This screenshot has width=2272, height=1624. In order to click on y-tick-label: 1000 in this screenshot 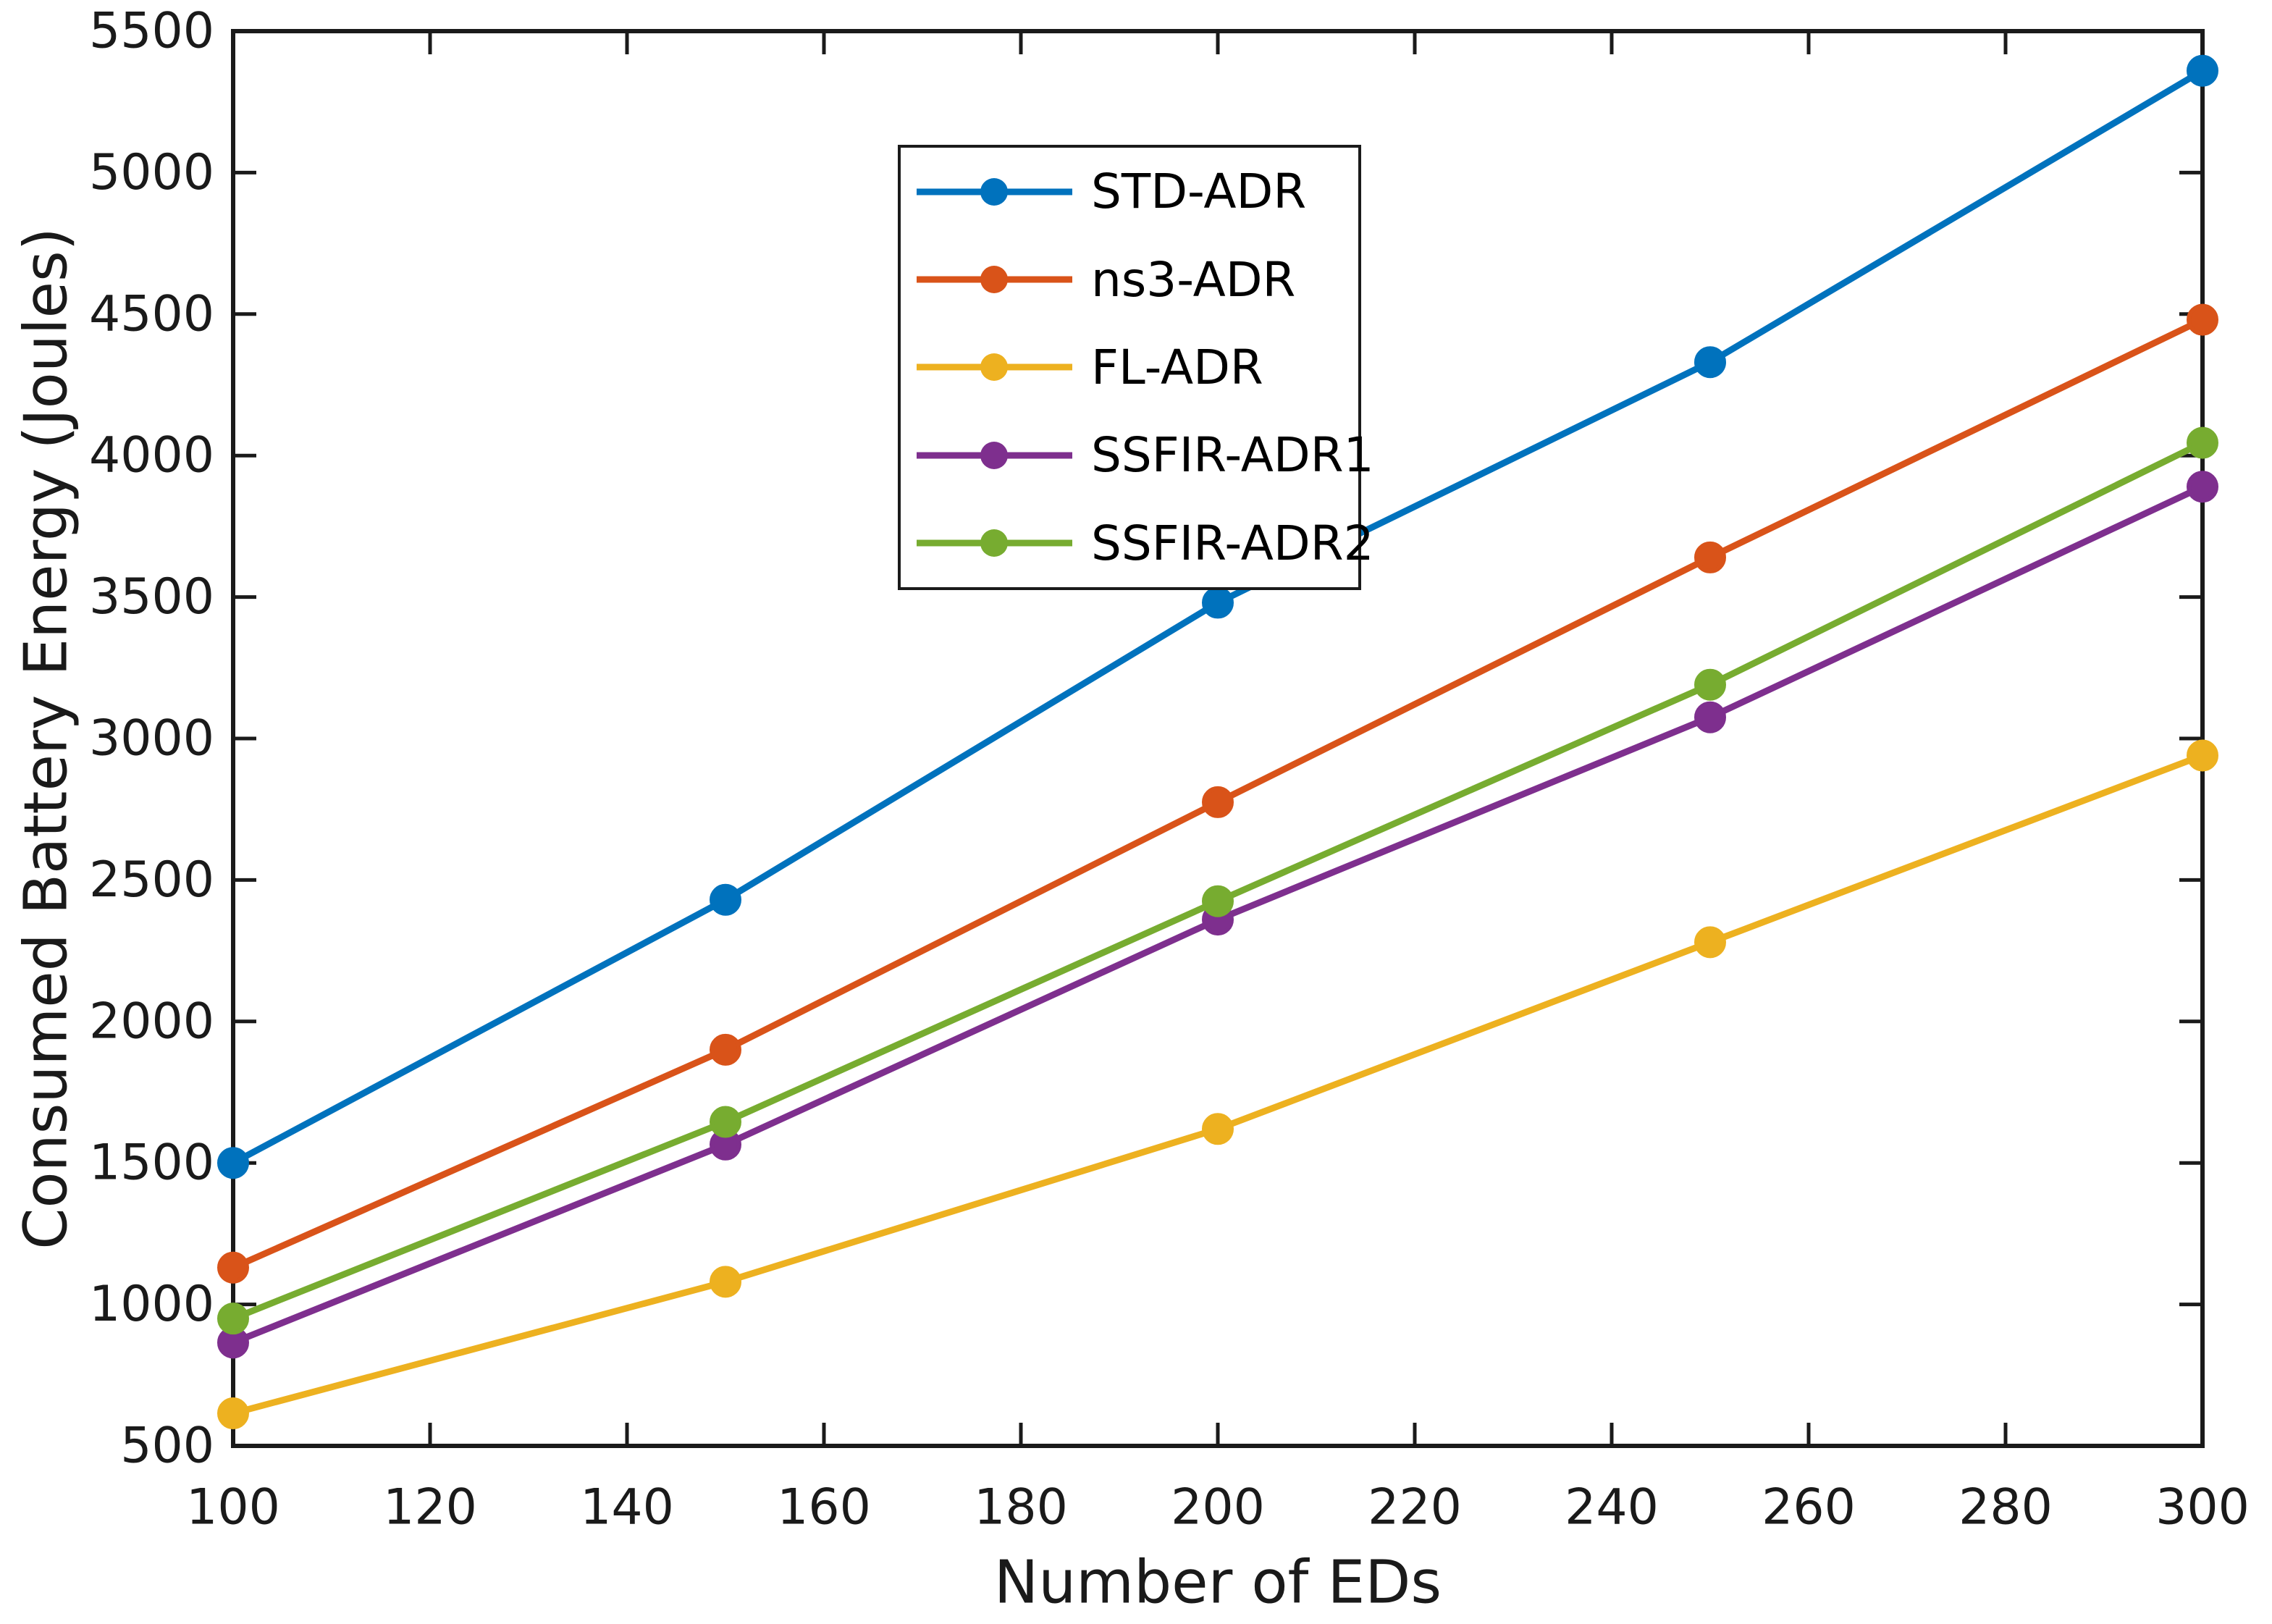, I will do `click(151, 1304)`.